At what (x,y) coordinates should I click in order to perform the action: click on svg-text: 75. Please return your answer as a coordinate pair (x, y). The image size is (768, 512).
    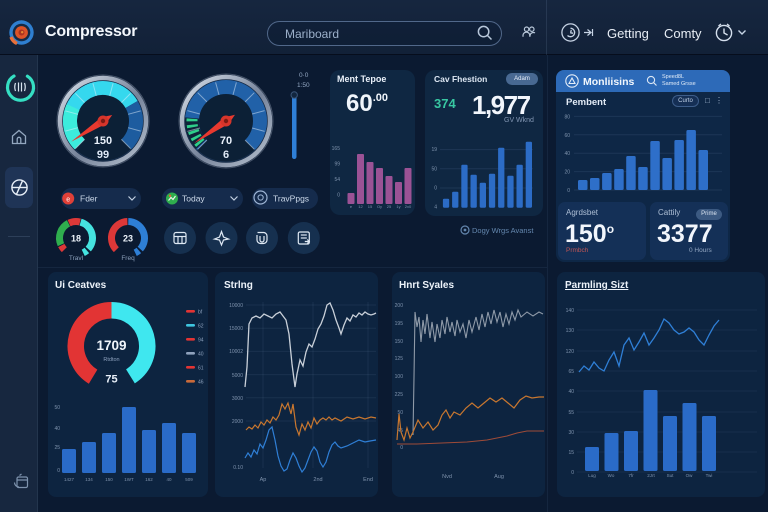
    Looking at the image, I should click on (111, 380).